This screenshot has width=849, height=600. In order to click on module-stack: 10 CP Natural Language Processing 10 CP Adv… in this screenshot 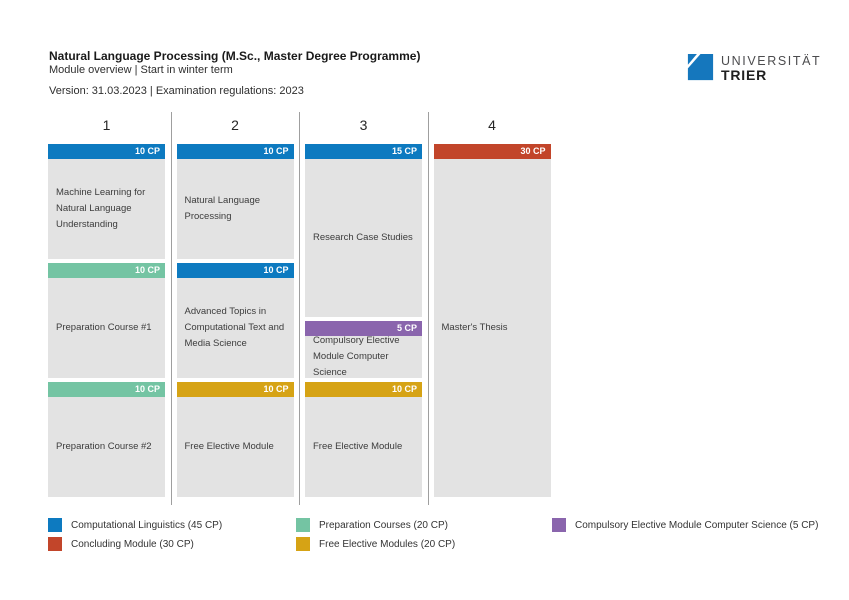, I will do `click(235, 320)`.